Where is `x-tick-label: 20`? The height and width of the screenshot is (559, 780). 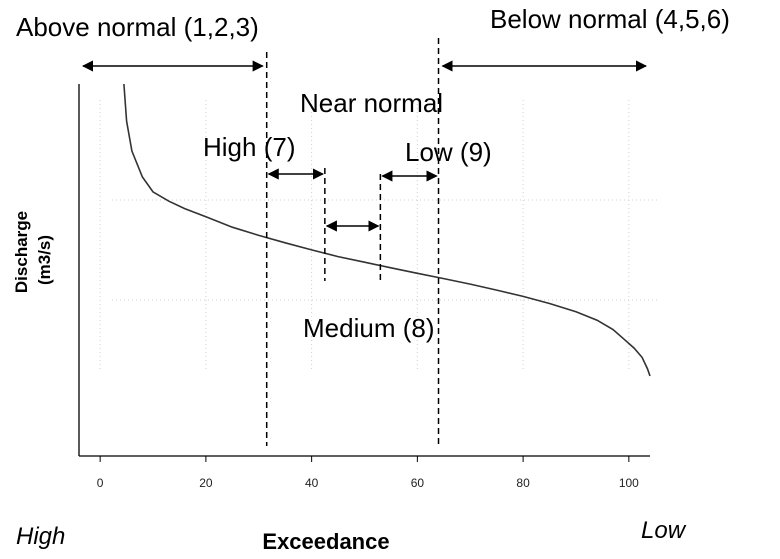 x-tick-label: 20 is located at coordinates (206, 483).